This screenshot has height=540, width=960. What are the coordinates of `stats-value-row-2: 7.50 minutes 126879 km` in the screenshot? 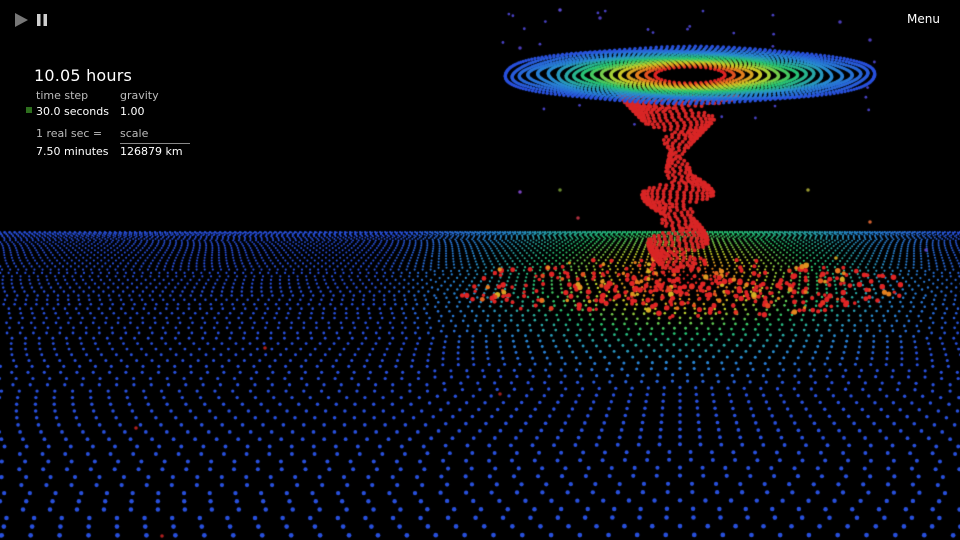 It's located at (121, 152).